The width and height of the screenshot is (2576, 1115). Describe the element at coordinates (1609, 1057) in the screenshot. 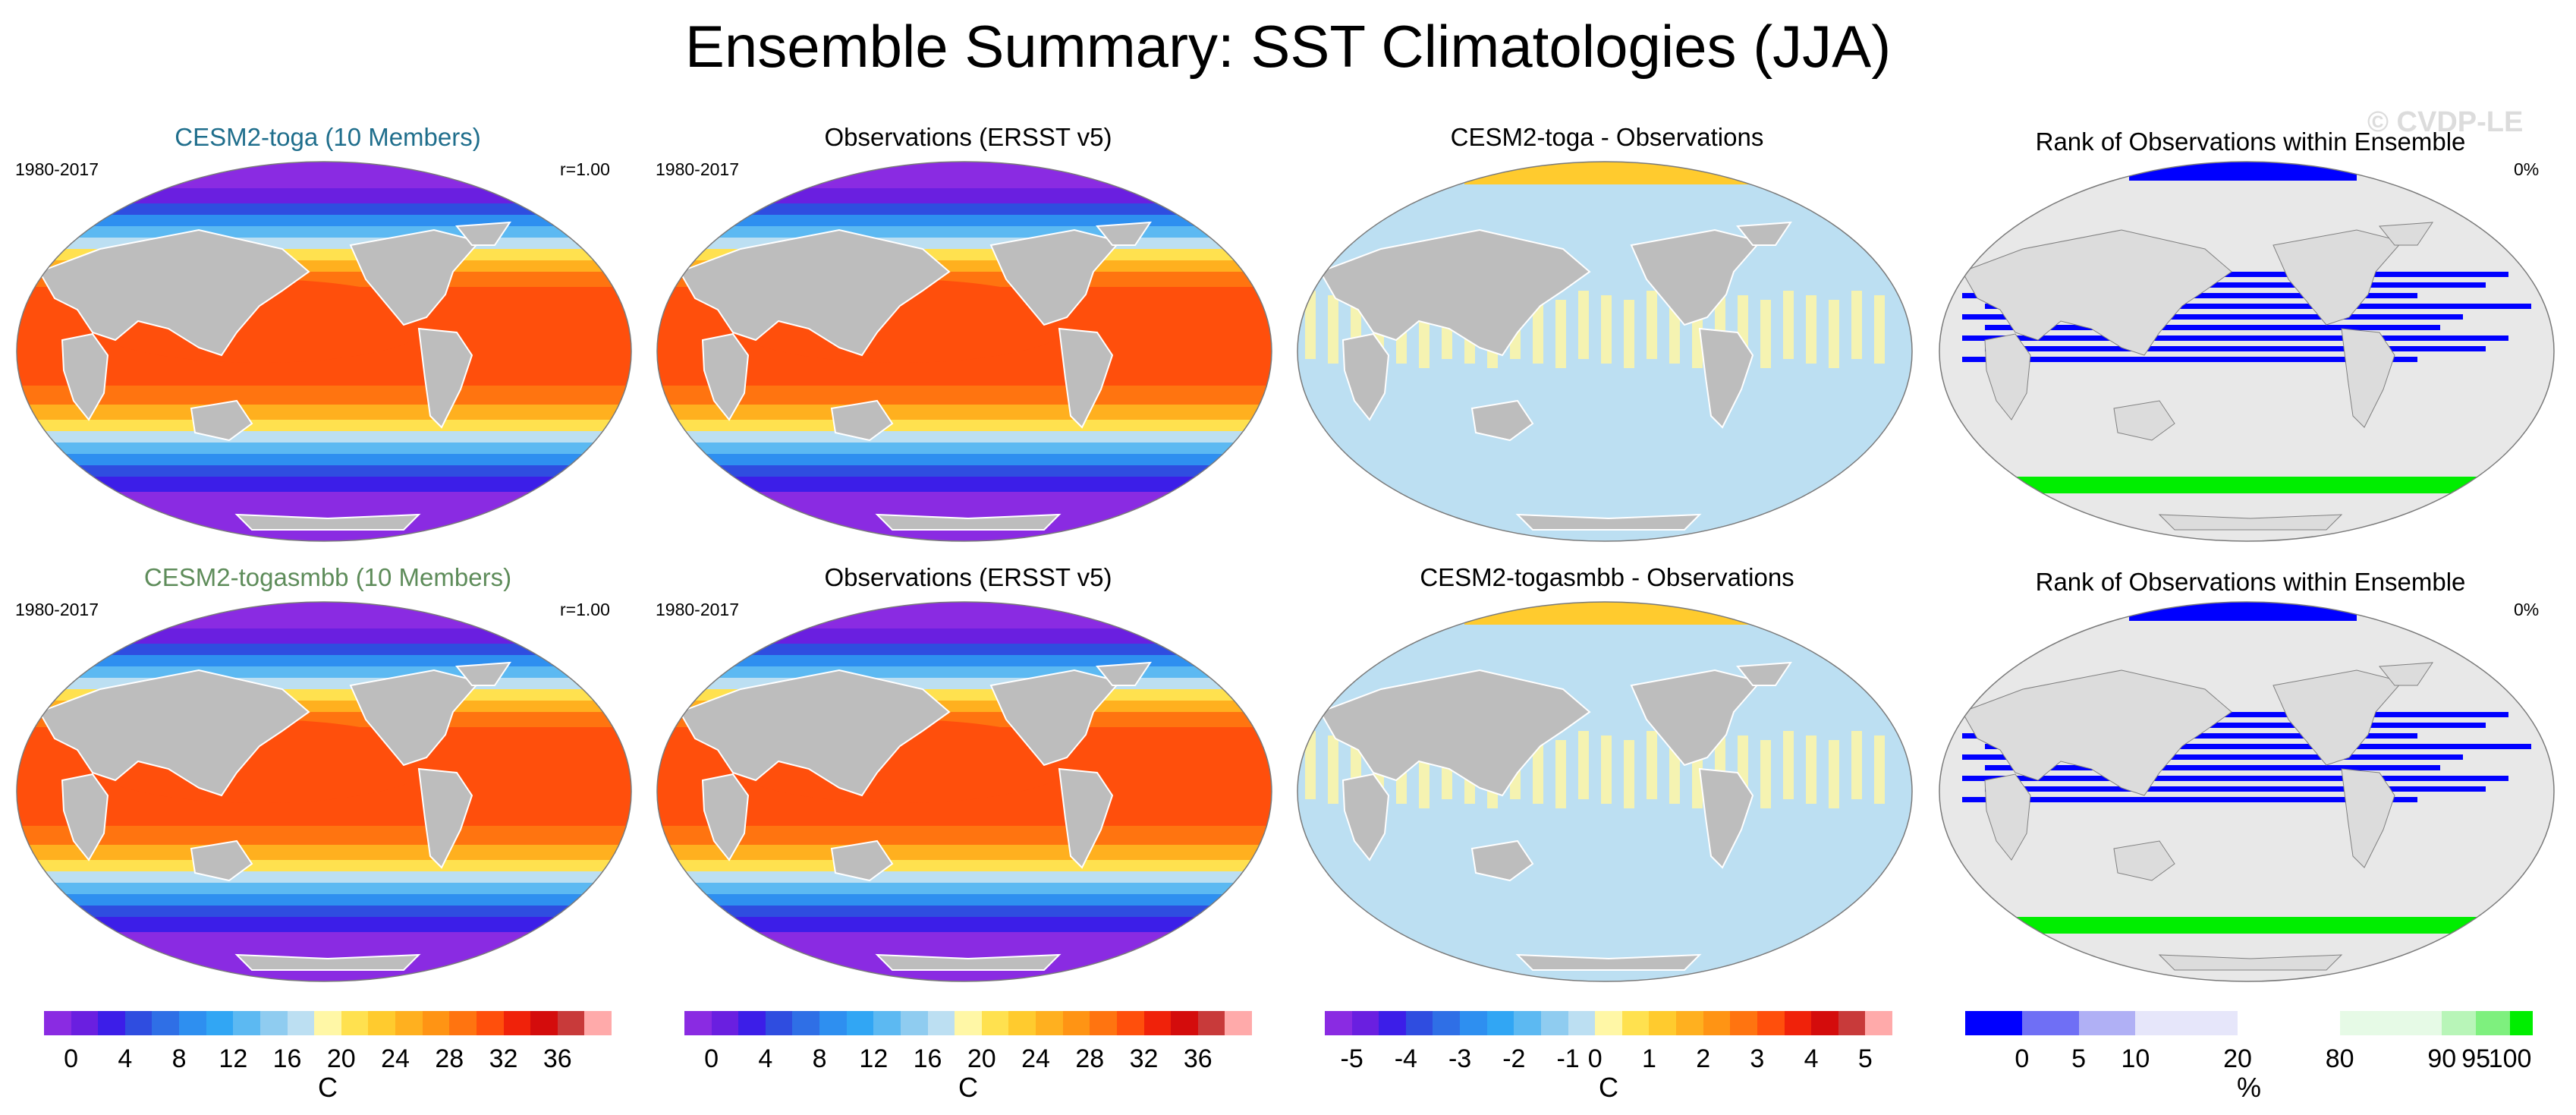

I see `diff-colorbar: -5 -4 -3 -2 -1 0 1 2 3 4 5 C` at that location.